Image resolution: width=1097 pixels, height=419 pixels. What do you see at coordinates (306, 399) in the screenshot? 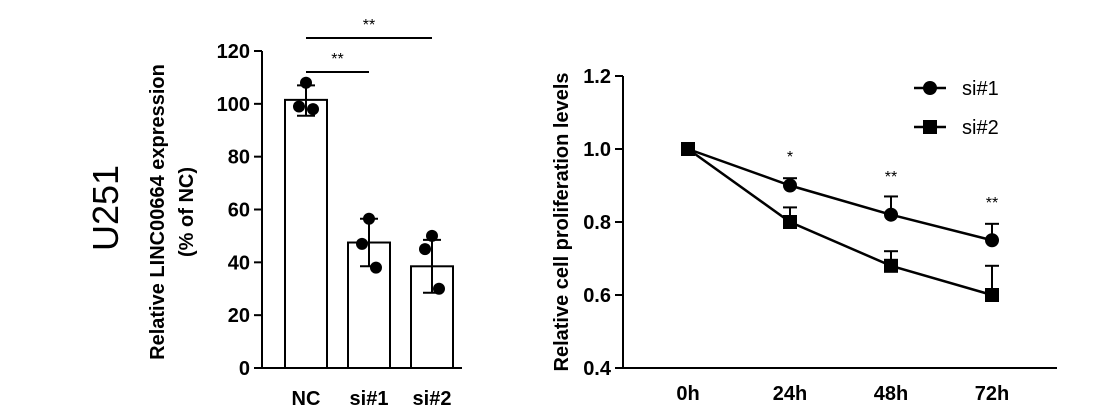
I see `bar-category-label: NC` at bounding box center [306, 399].